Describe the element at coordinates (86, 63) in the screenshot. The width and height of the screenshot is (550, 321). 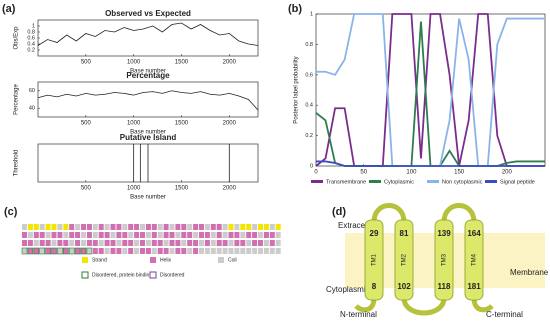
I see `x-tick-label: 500` at that location.